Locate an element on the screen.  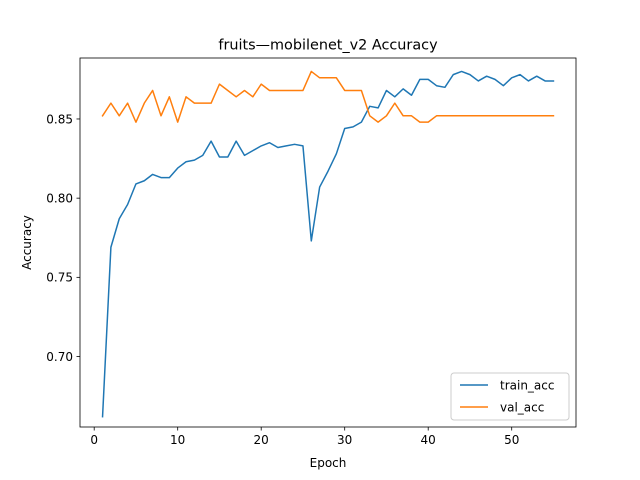
y-axis-label: Accuracy is located at coordinates (27, 242).